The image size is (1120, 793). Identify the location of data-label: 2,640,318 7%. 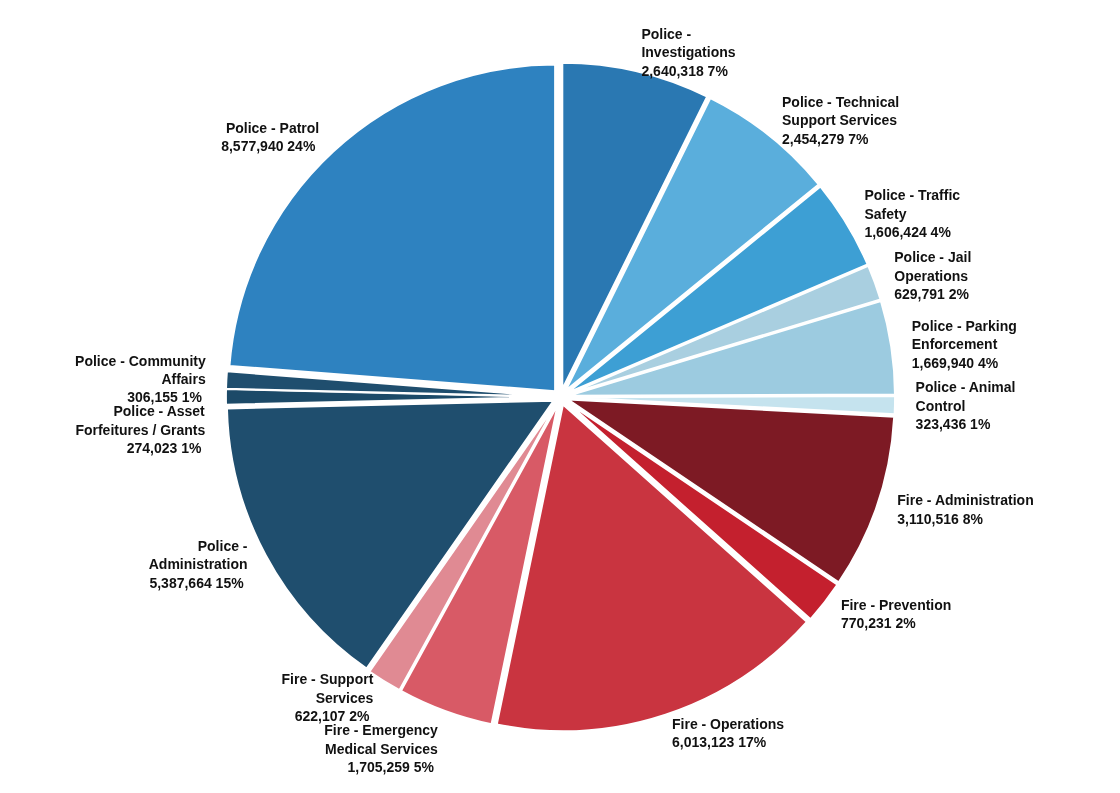
(685, 70).